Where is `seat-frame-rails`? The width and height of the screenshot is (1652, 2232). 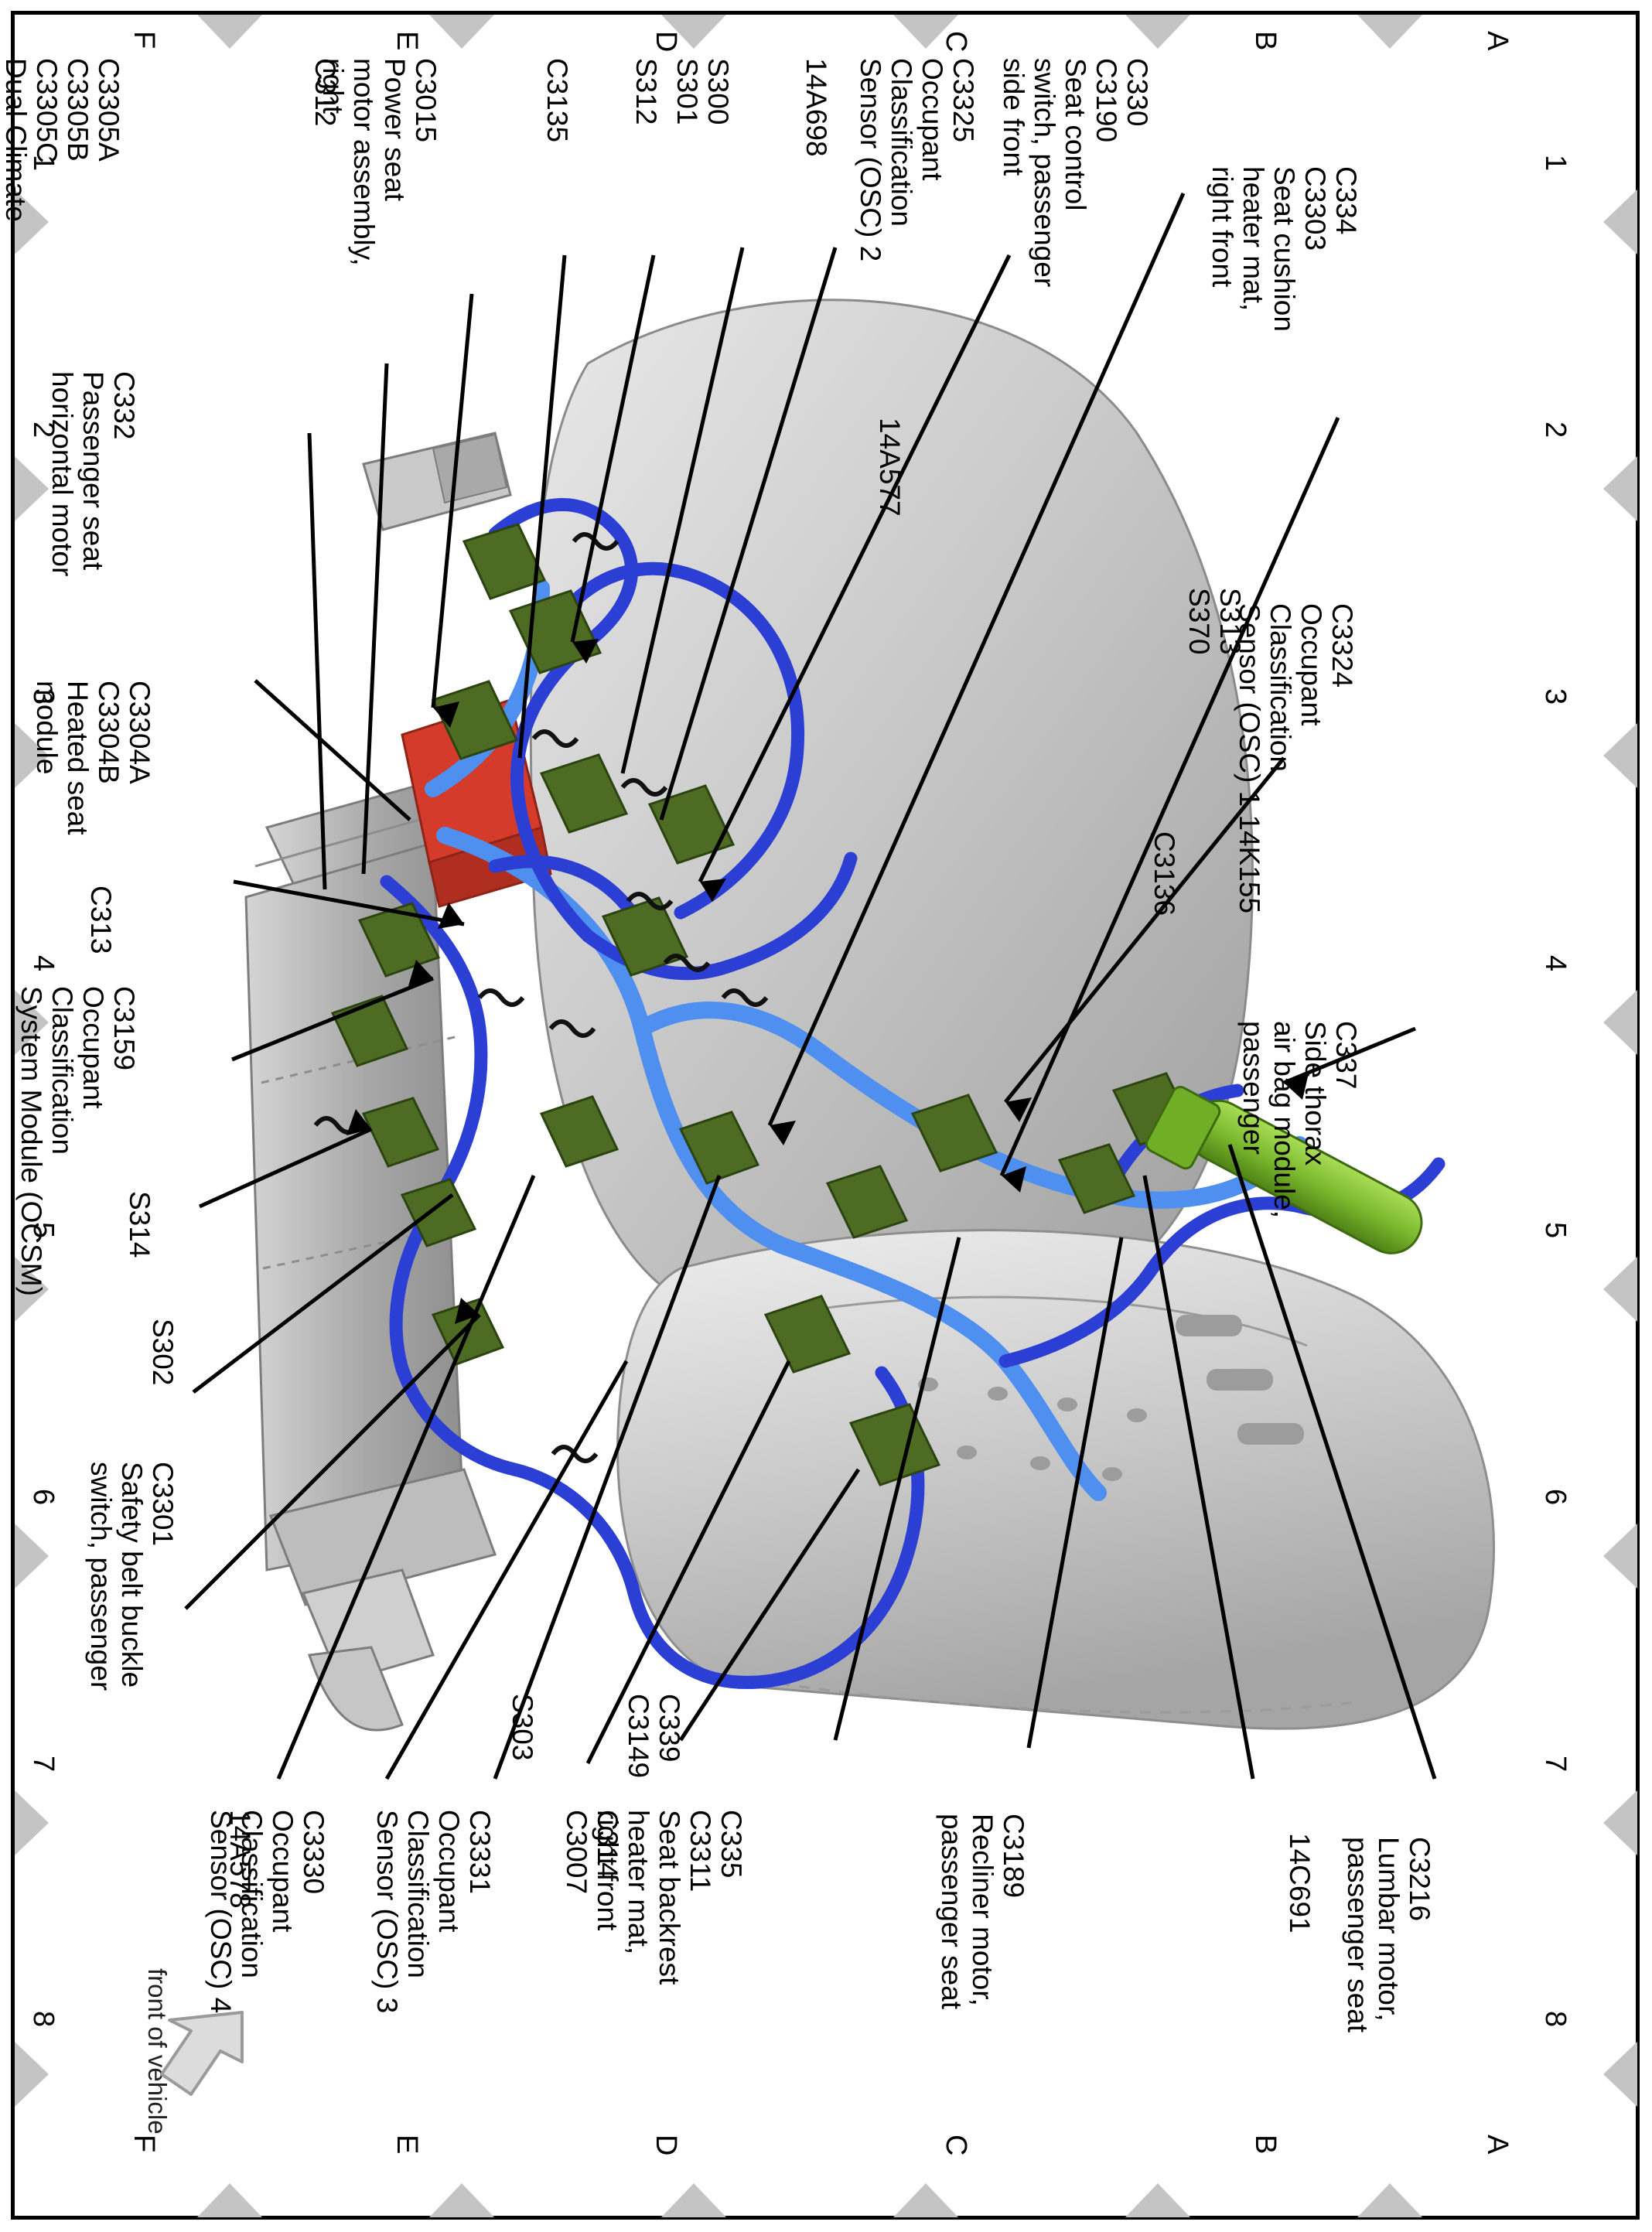 seat-frame-rails is located at coordinates (378, 1082).